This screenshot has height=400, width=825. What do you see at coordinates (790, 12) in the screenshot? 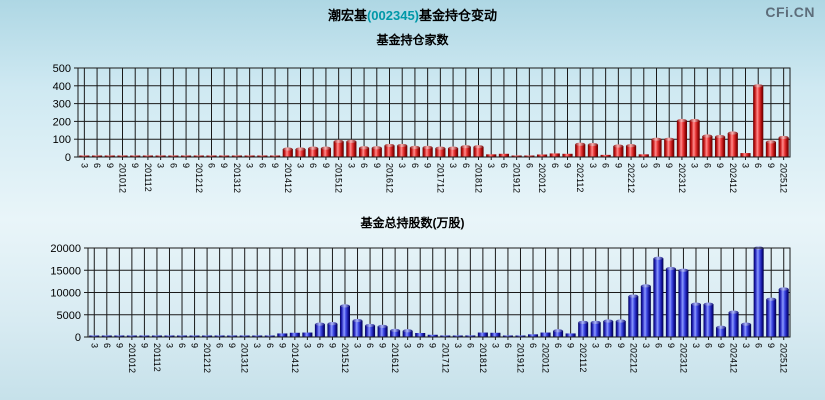
I see `cfi-logo: CFi.CN` at bounding box center [790, 12].